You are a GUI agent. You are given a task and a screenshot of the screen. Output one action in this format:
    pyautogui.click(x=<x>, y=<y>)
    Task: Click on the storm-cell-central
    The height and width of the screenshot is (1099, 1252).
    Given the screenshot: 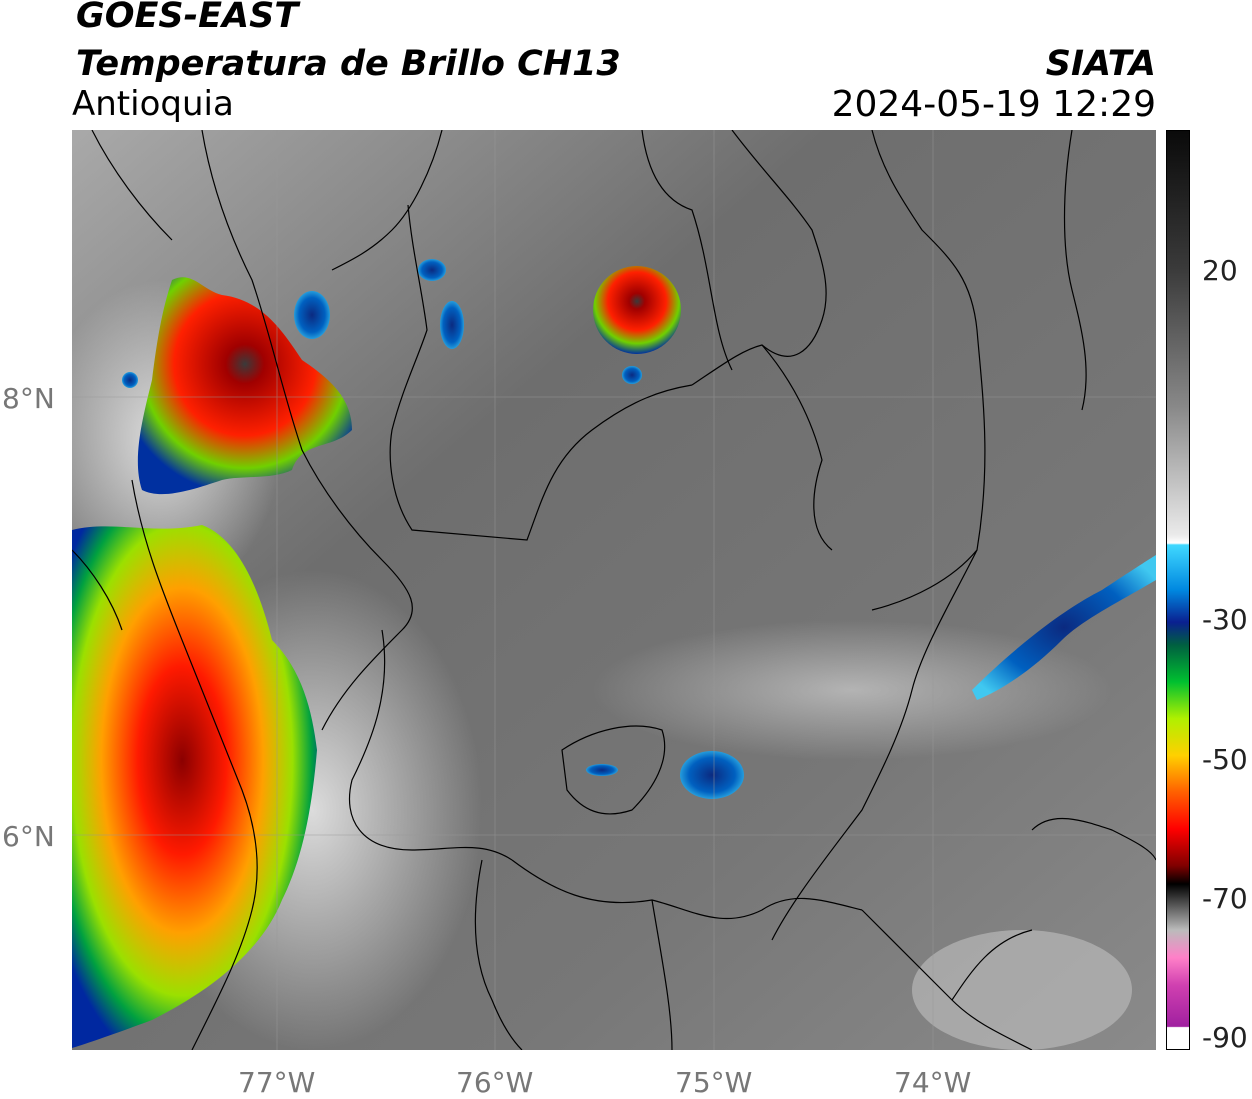 What is the action you would take?
    pyautogui.click(x=637, y=310)
    